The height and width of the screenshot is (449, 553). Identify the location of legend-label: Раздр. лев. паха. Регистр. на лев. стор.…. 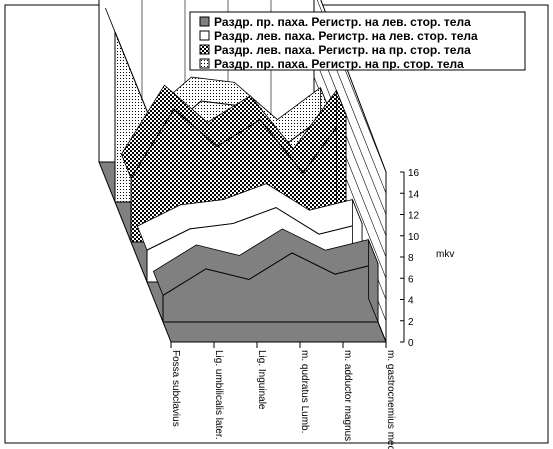
(346, 36).